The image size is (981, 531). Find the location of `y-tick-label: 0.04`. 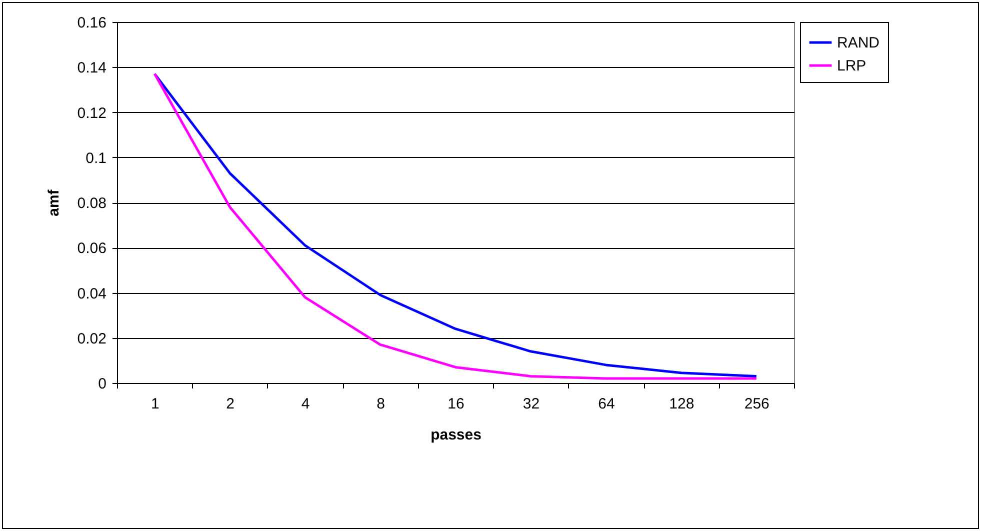

y-tick-label: 0.04 is located at coordinates (91, 293).